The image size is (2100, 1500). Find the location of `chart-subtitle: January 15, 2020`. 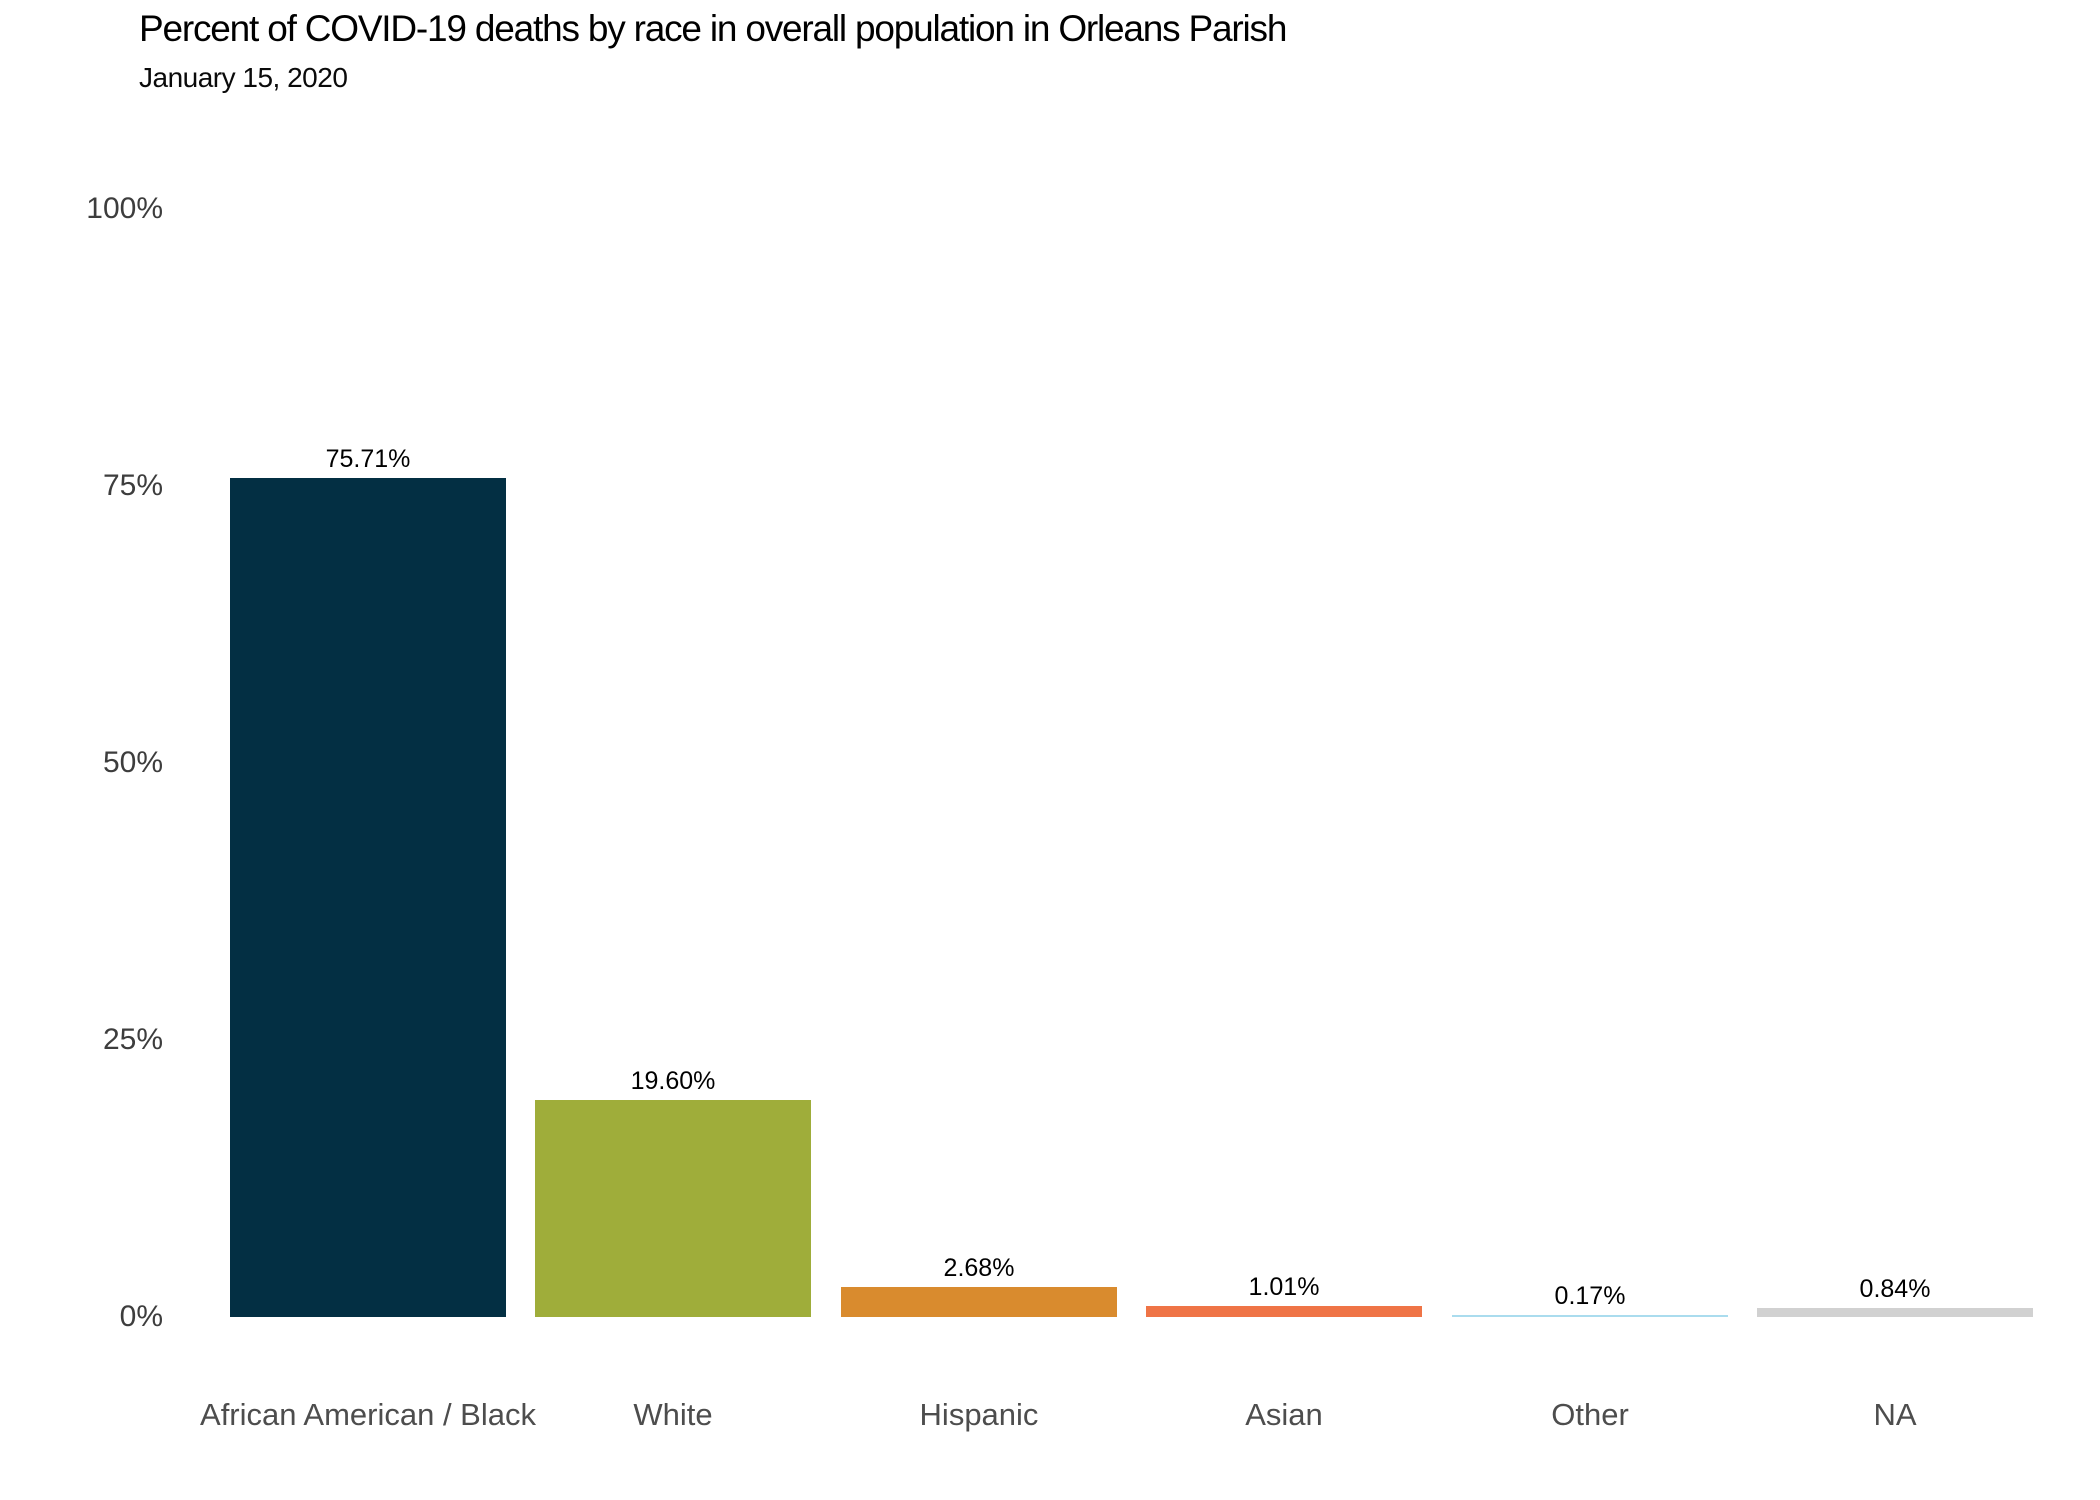

chart-subtitle: January 15, 2020 is located at coordinates (243, 77).